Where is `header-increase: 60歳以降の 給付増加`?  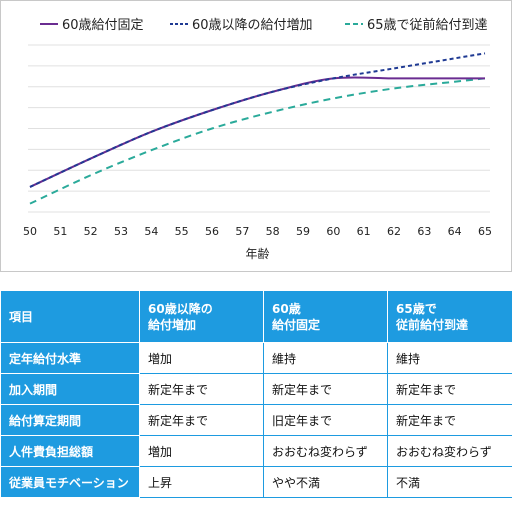
header-increase: 60歳以降の 給付増加 is located at coordinates (201, 316).